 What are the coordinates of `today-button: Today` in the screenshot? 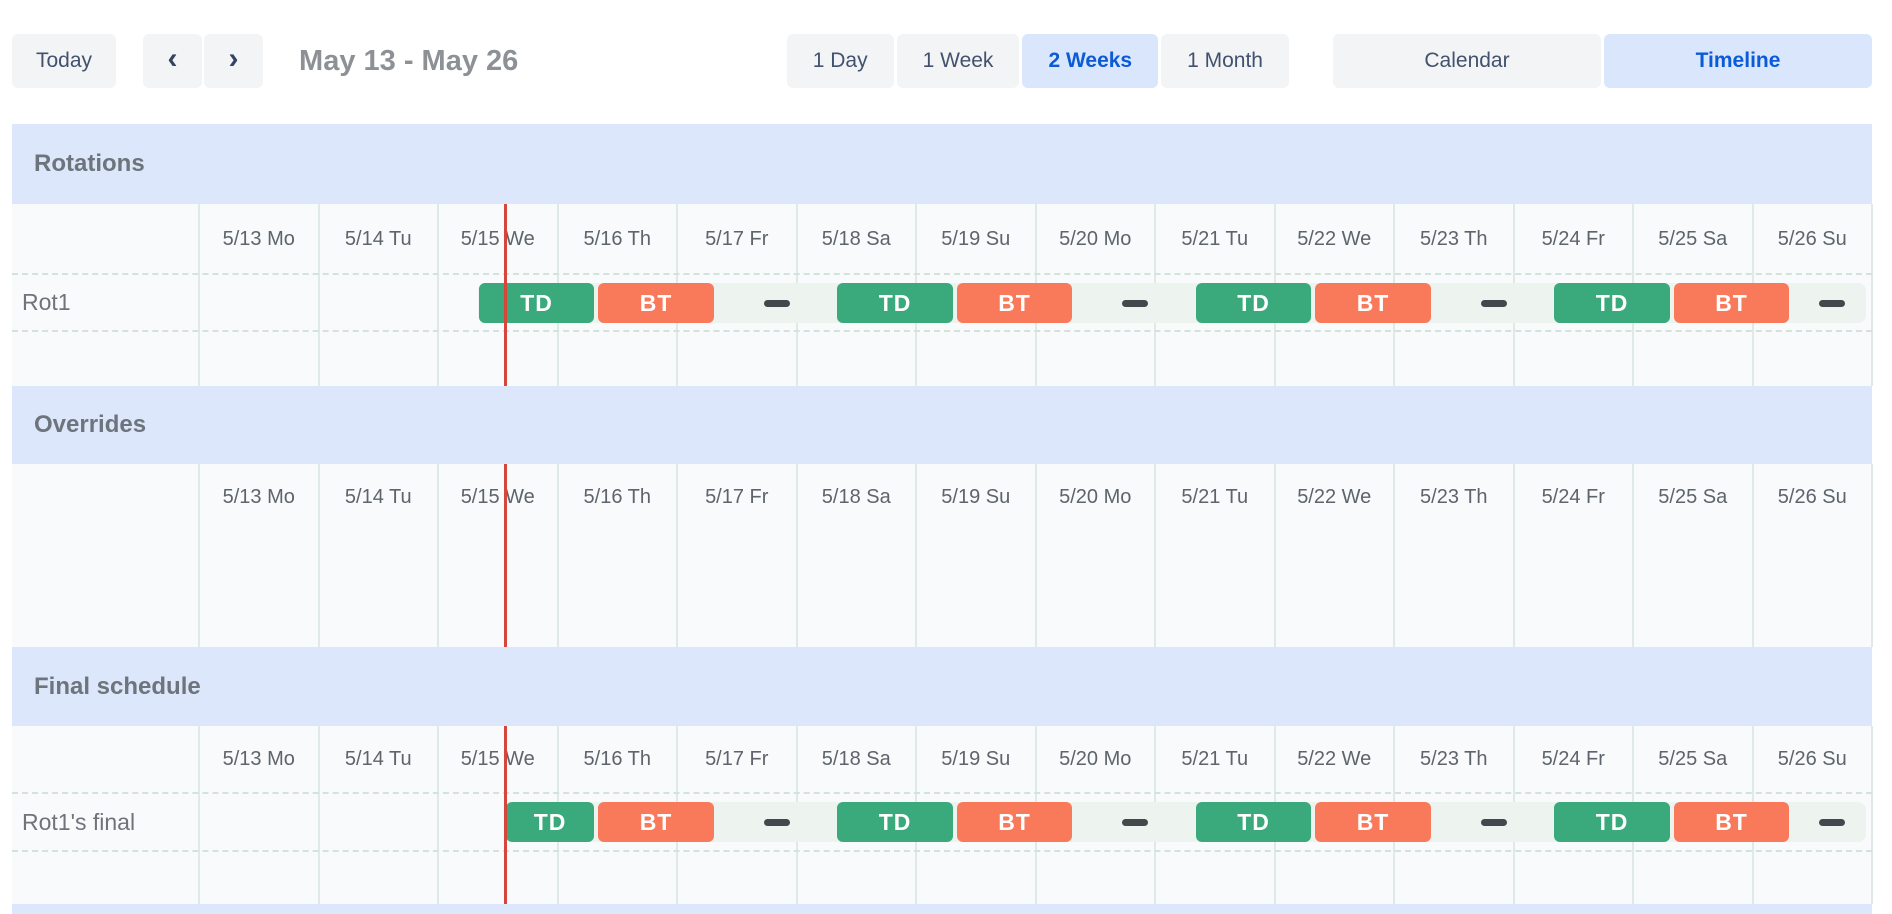 It's located at (64, 61).